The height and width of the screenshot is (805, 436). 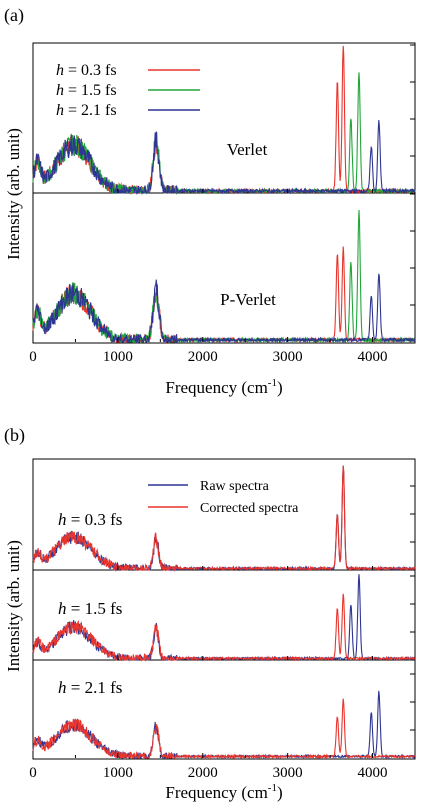 I want to click on panel-b-xlabel: Frequency (cm-1), so click(x=223, y=792).